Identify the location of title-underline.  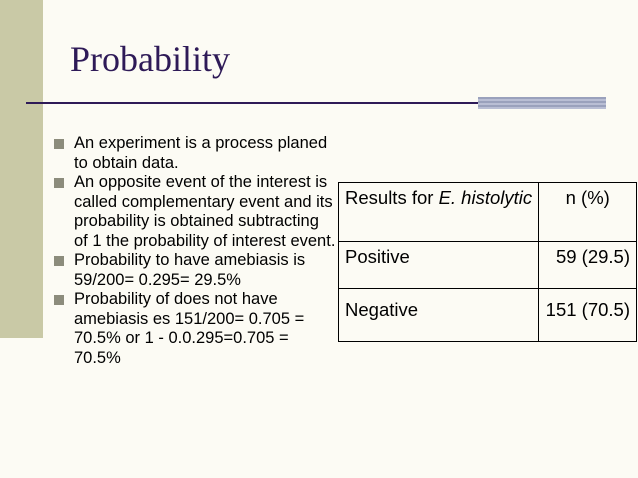
(252, 103).